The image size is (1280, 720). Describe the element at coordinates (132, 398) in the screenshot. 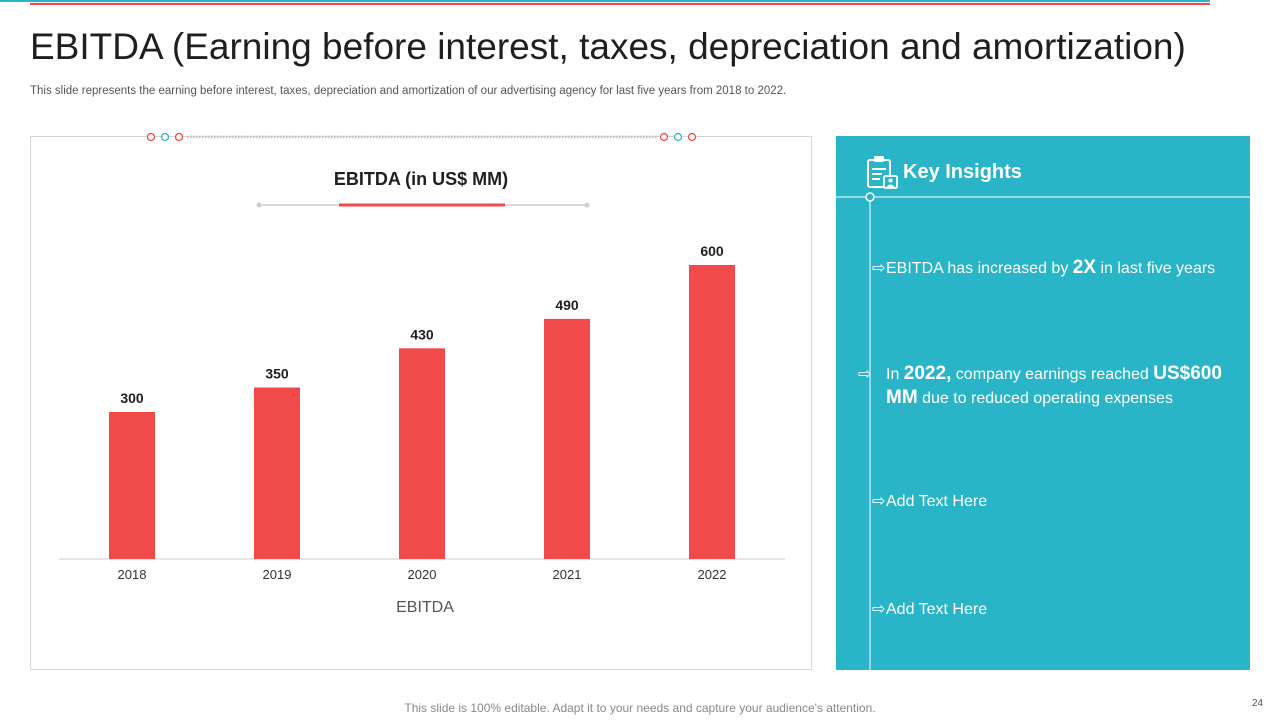

I see `data-label-2018: 300` at that location.